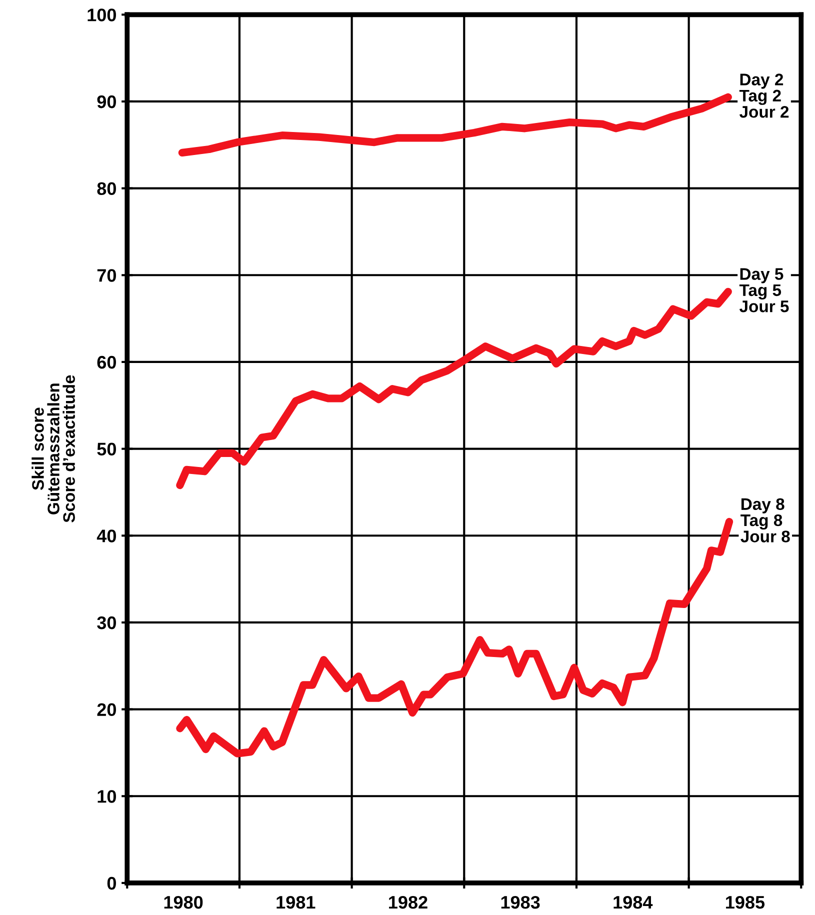  I want to click on y-tick-label: 30, so click(106, 623).